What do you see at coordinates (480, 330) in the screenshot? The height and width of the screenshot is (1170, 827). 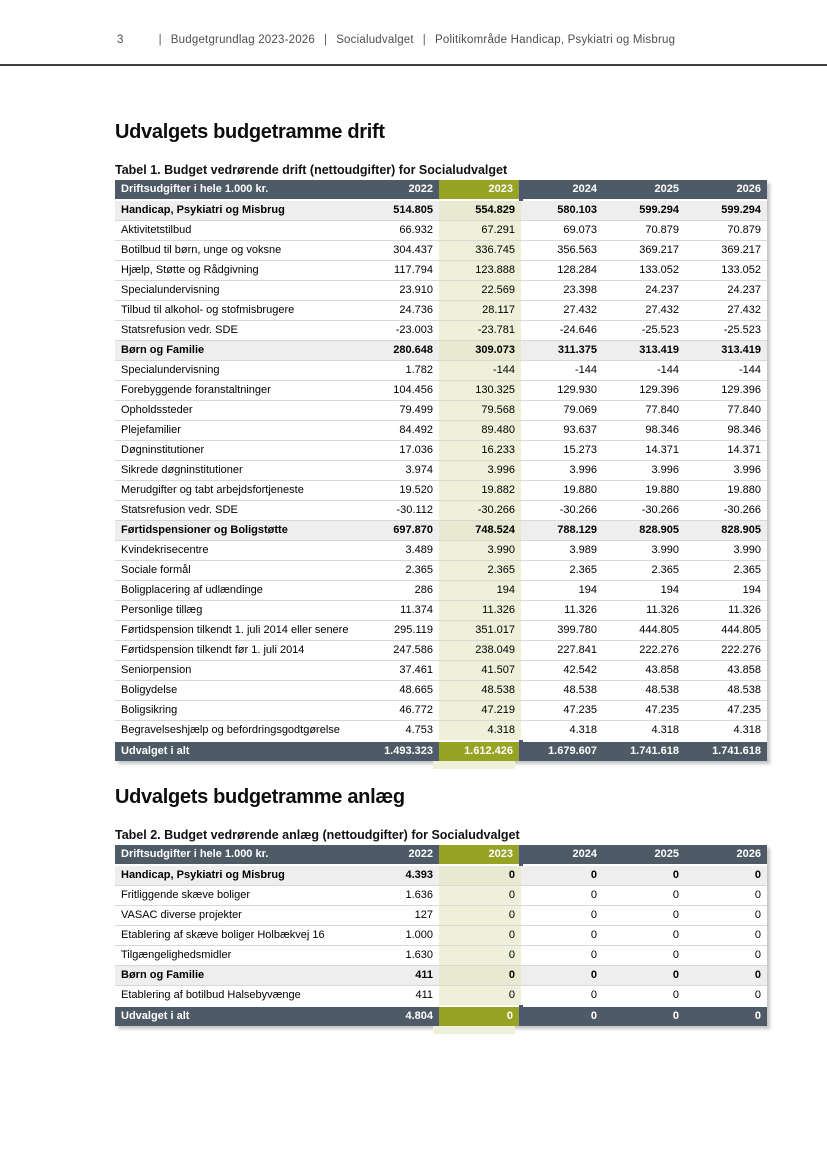 I see `cell-value: -23.781` at bounding box center [480, 330].